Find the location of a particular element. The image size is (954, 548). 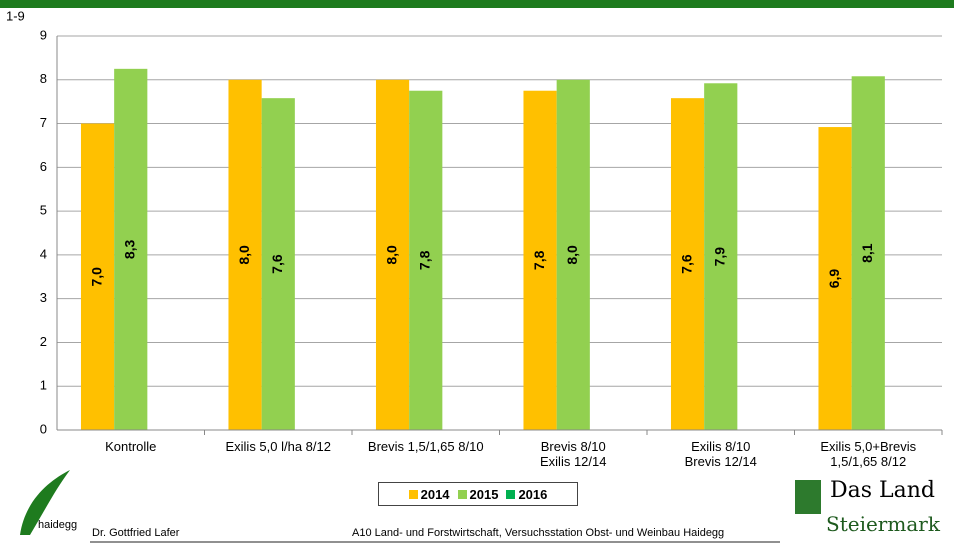

legend: 2014 2015 2016 is located at coordinates (478, 494).